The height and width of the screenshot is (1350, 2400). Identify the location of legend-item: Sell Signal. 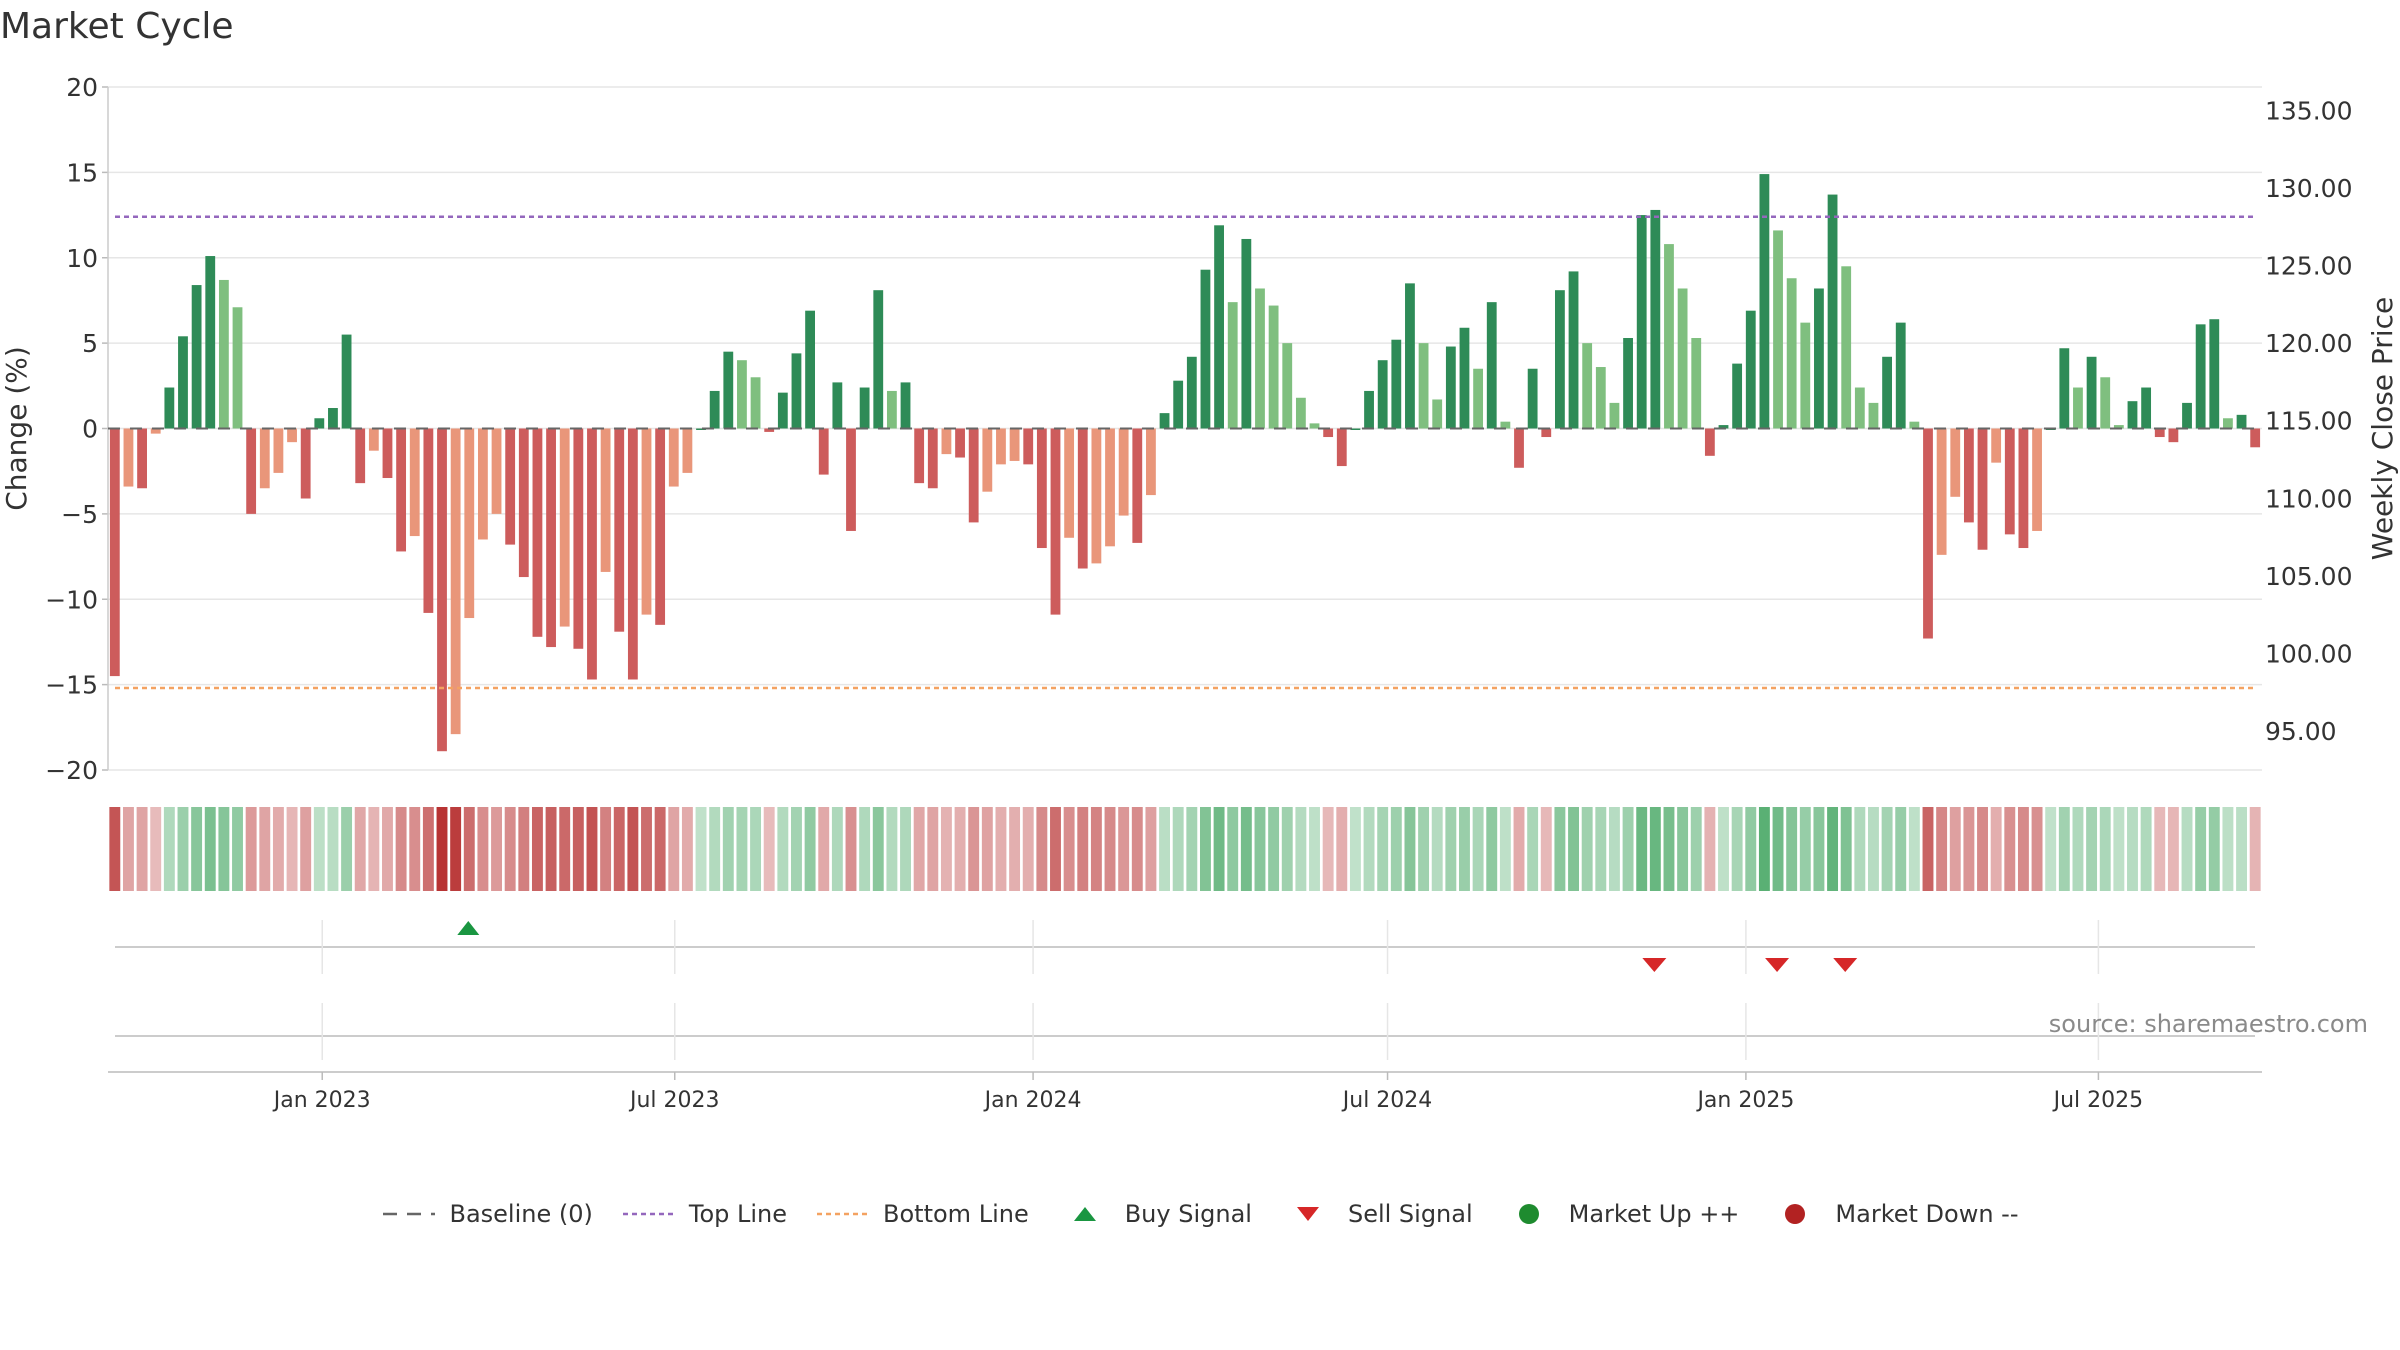
(1376, 1214).